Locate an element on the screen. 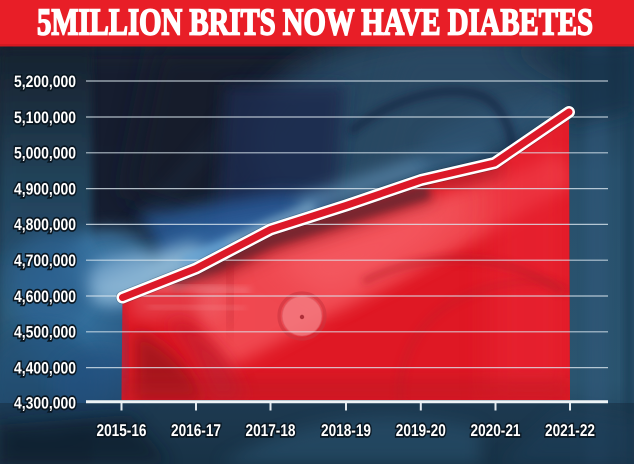 The width and height of the screenshot is (634, 464). svg-text: 4,300,000 is located at coordinates (45, 404).